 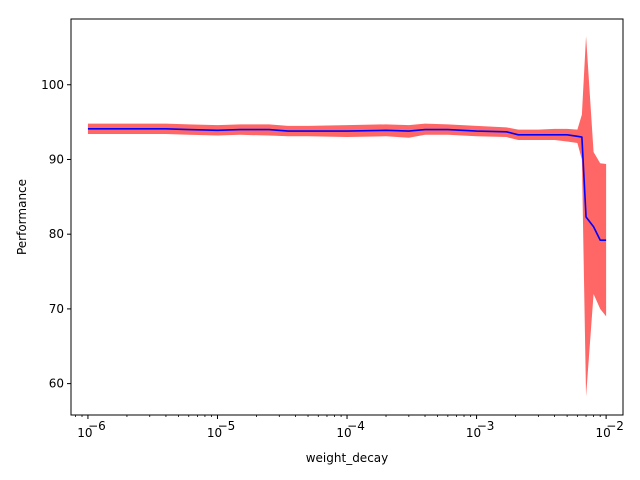 What do you see at coordinates (52, 85) in the screenshot?
I see `y-tick-label: 100` at bounding box center [52, 85].